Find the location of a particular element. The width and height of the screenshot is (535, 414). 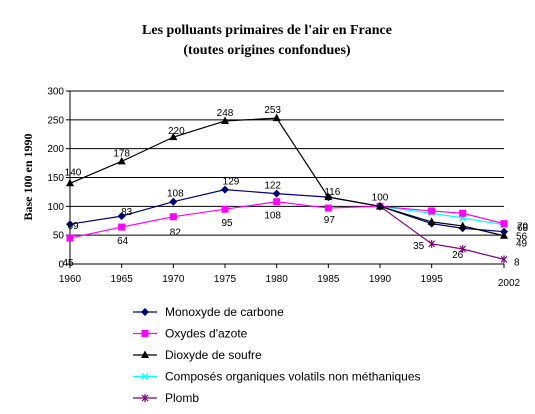

data-label: 26 is located at coordinates (458, 255).